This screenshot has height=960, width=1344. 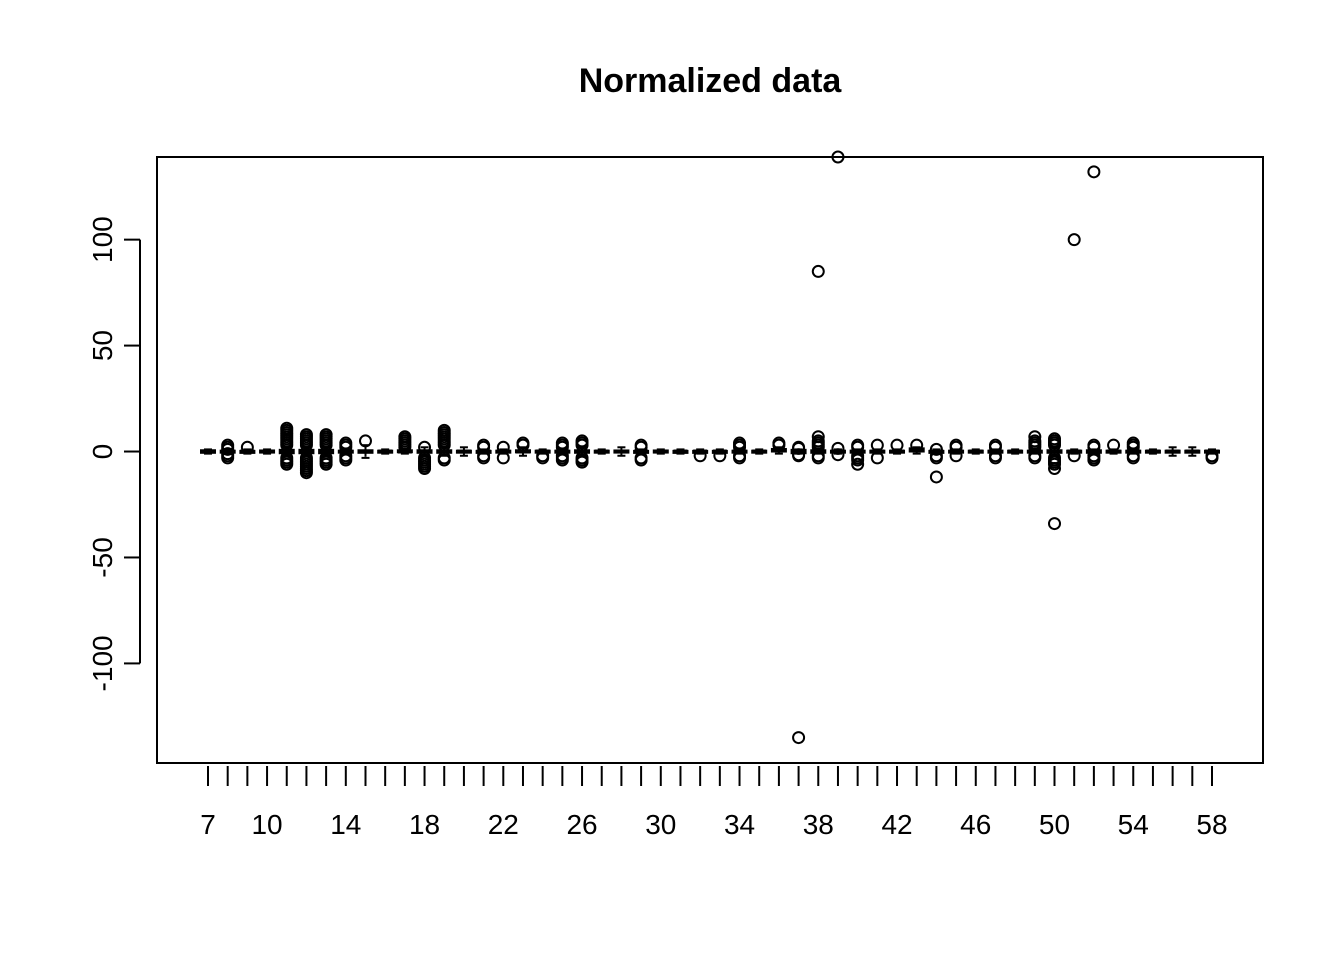 I want to click on y-tick-label: -50, so click(x=102, y=557).